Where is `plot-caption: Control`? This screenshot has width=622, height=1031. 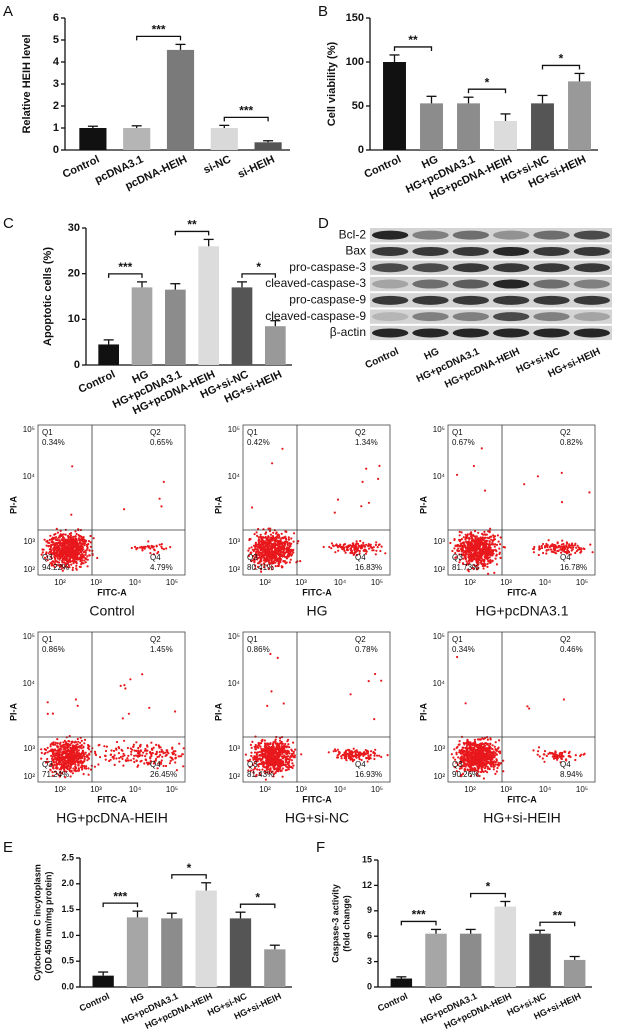 plot-caption: Control is located at coordinates (111, 611).